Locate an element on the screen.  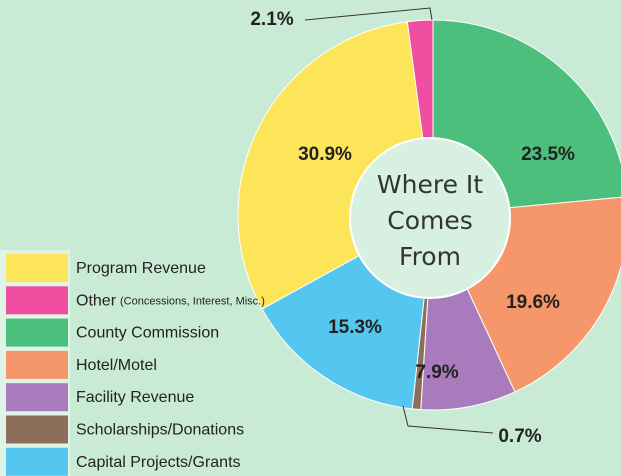
legend-label: Scholarships/Donations is located at coordinates (160, 430).